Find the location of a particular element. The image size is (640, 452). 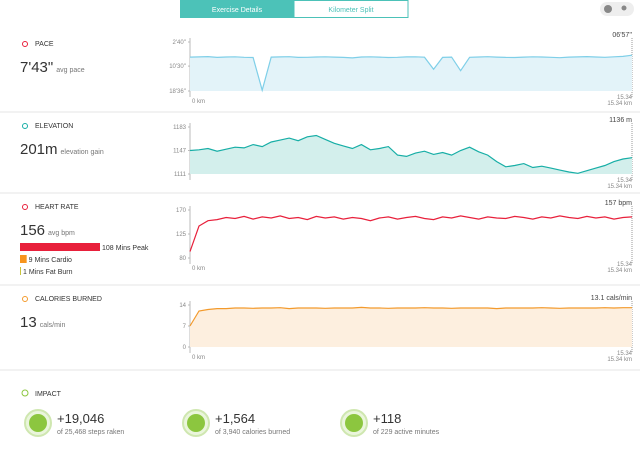

map-icon is located at coordinates (624, 8).